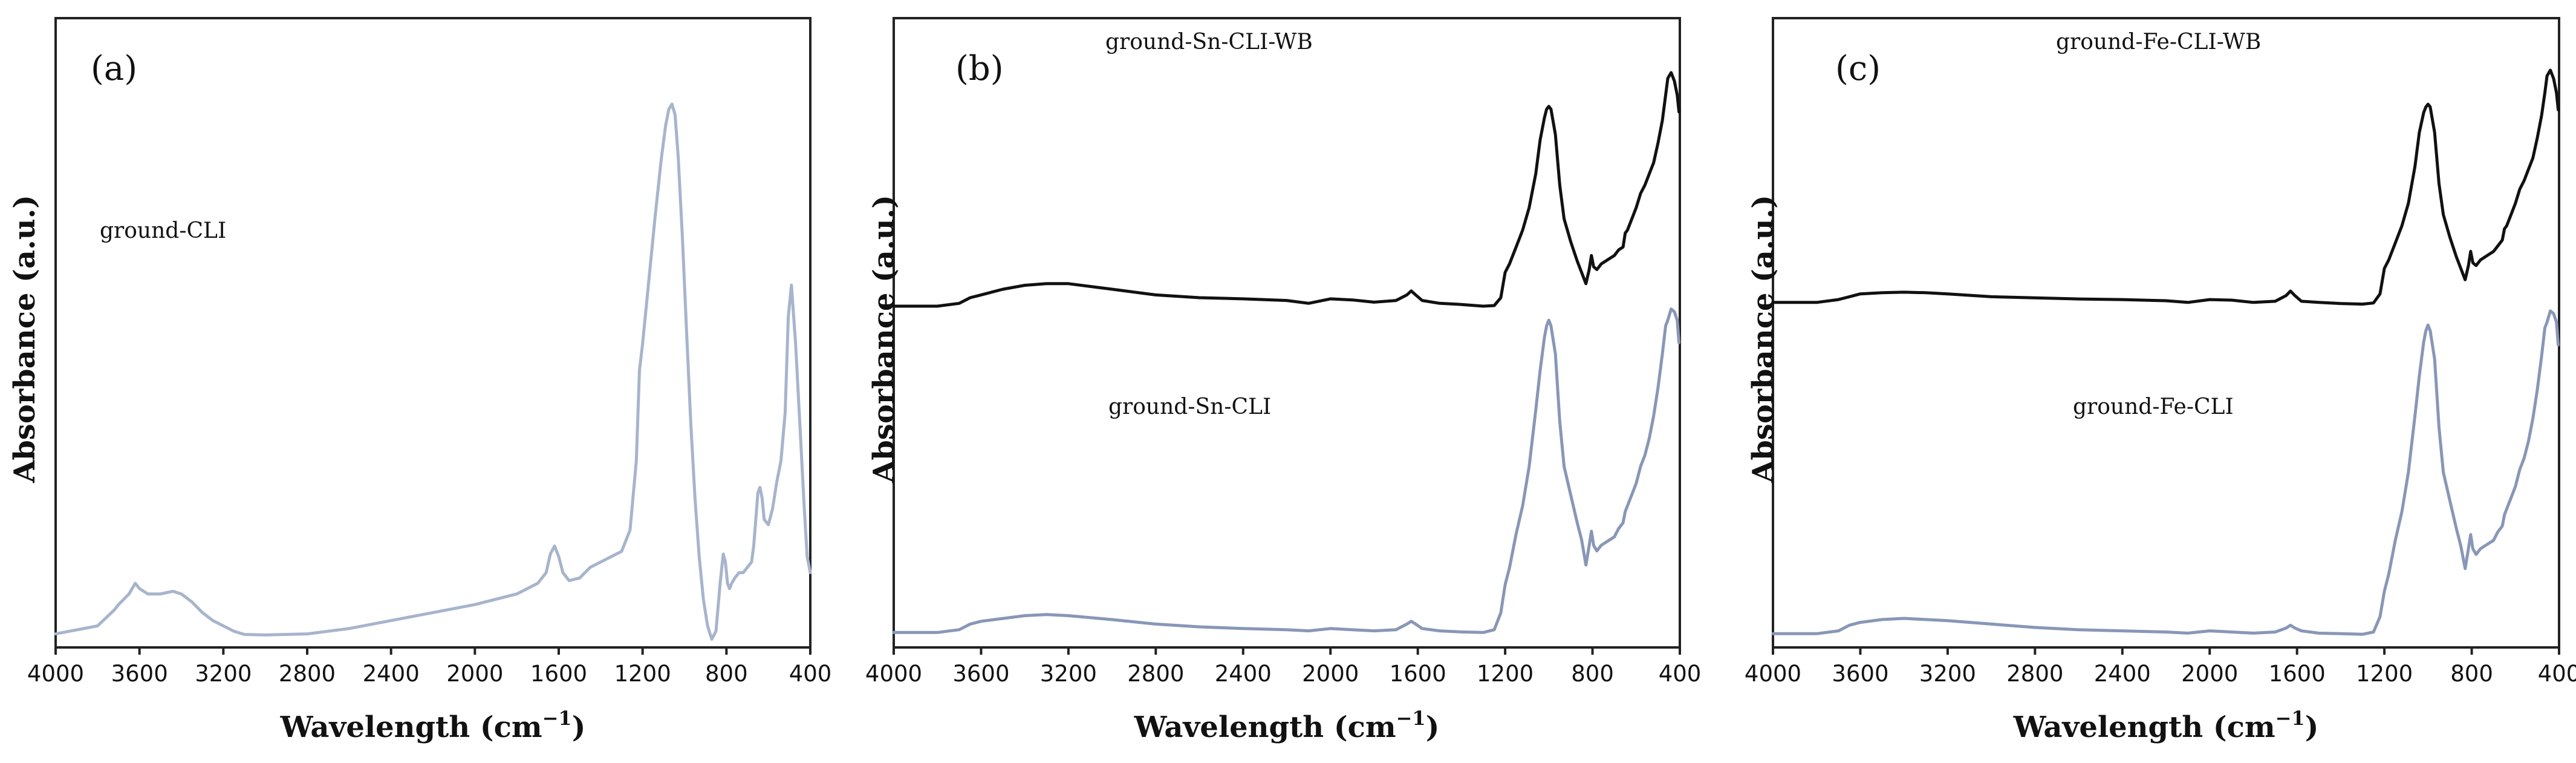  I want to click on panel-a-y-axis-title: Absorbance (a.u.), so click(25, 339).